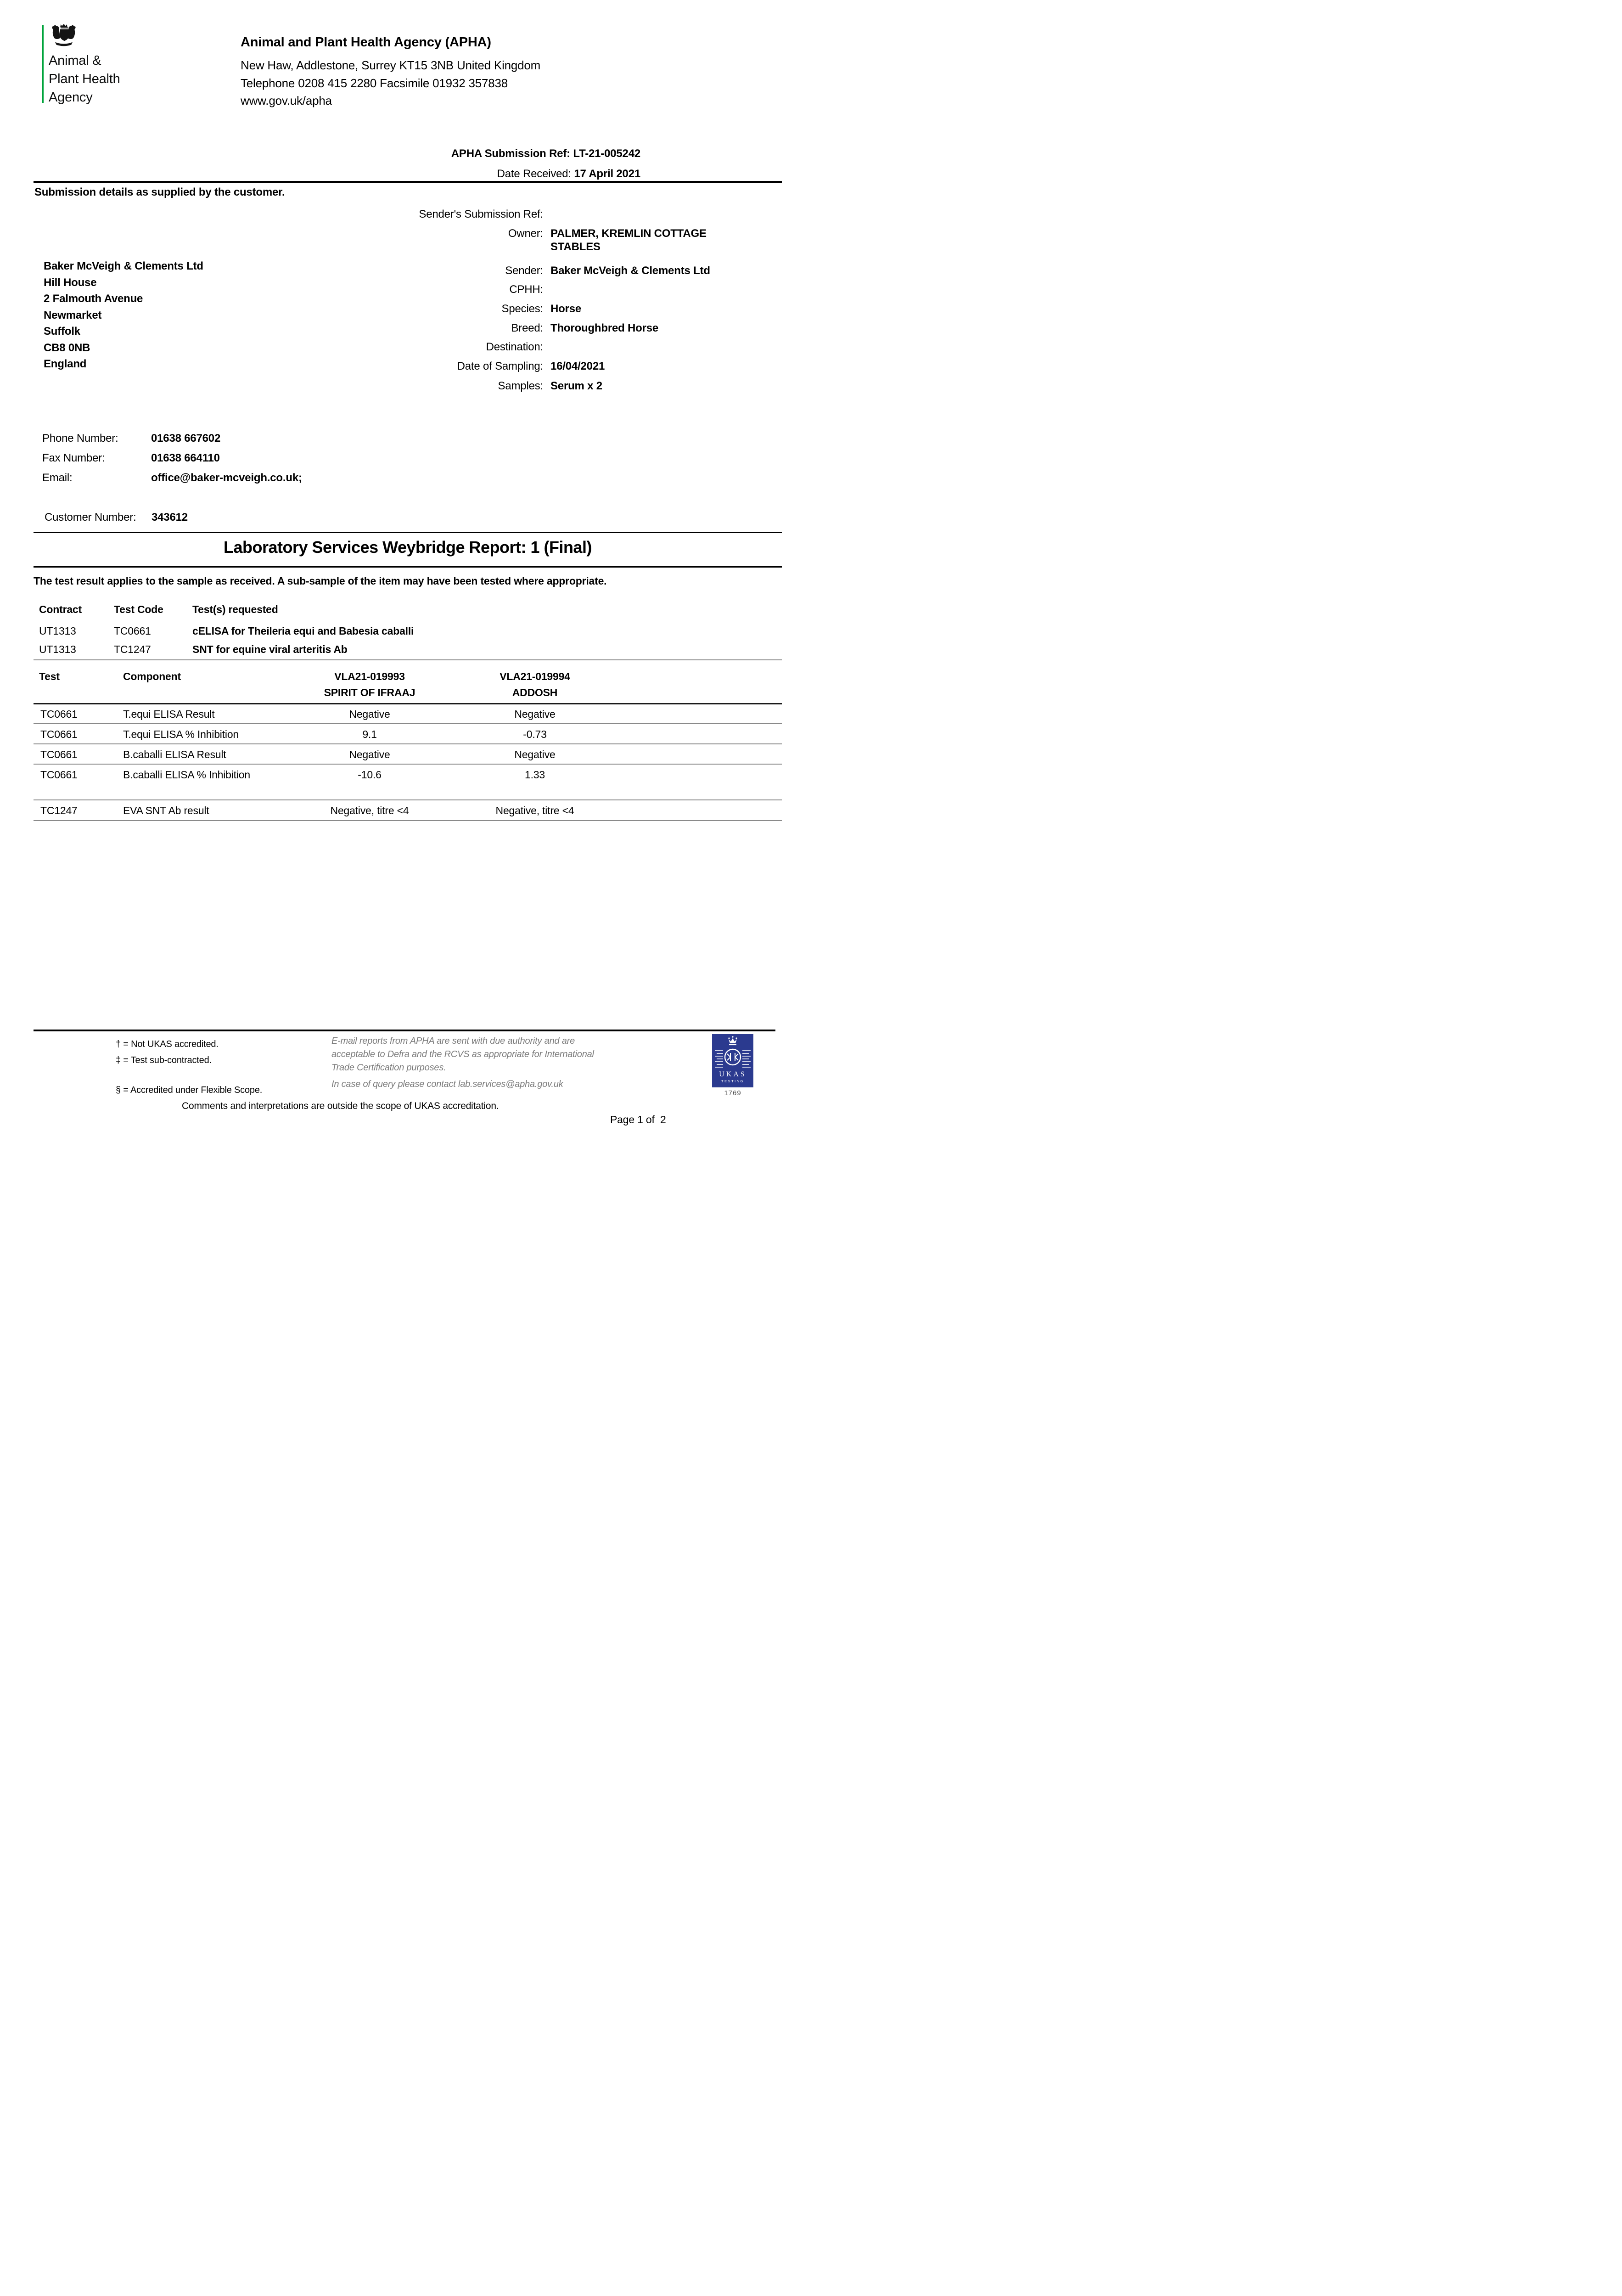 This screenshot has height=2296, width=1622. I want to click on detail-label: Destination:, so click(515, 347).